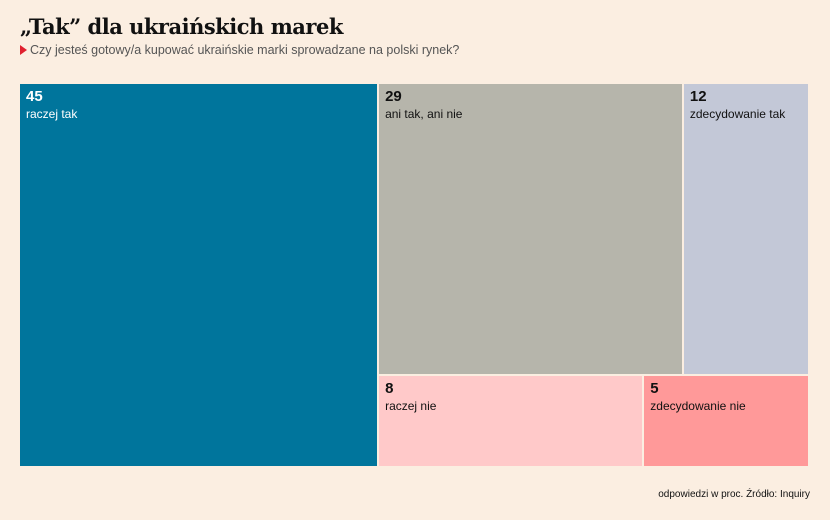 This screenshot has height=520, width=830. I want to click on cell-value: 45, so click(34, 96).